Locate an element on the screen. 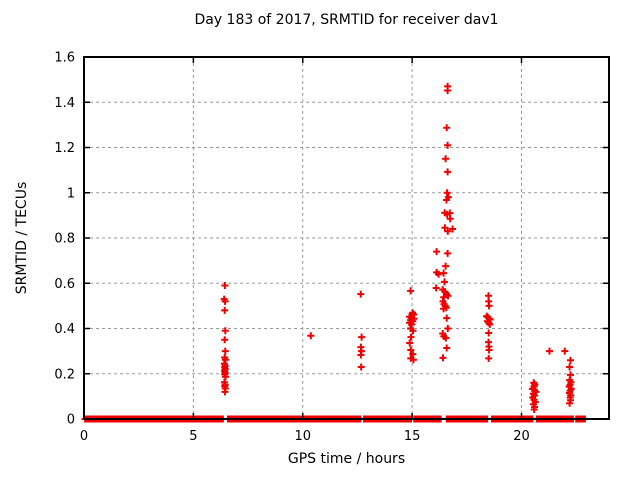 This screenshot has height=480, width=640. x-tick-label: 10 is located at coordinates (302, 436).